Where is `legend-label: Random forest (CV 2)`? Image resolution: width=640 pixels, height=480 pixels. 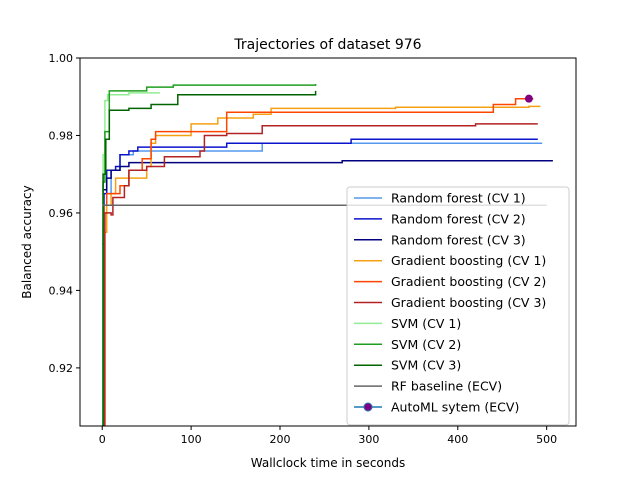
legend-label: Random forest (CV 2) is located at coordinates (458, 218).